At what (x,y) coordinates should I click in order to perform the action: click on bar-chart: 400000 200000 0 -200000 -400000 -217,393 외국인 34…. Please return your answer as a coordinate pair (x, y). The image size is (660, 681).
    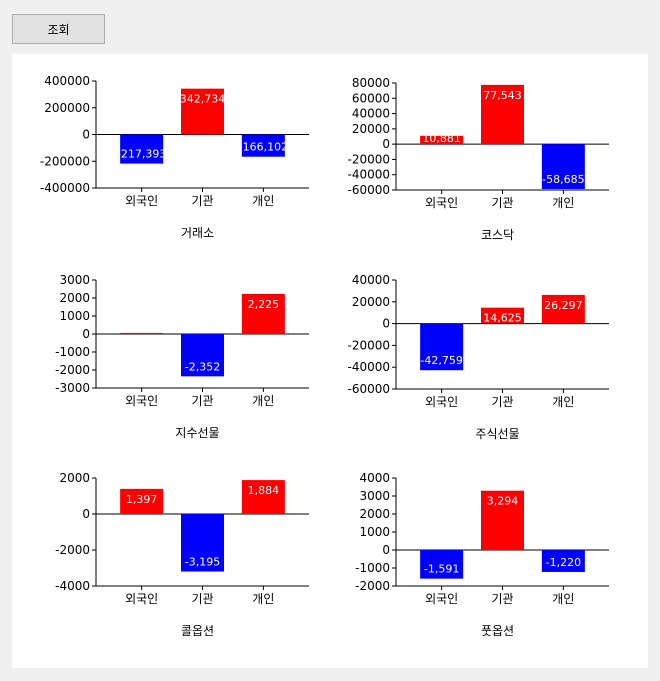
    Looking at the image, I should click on (174, 157).